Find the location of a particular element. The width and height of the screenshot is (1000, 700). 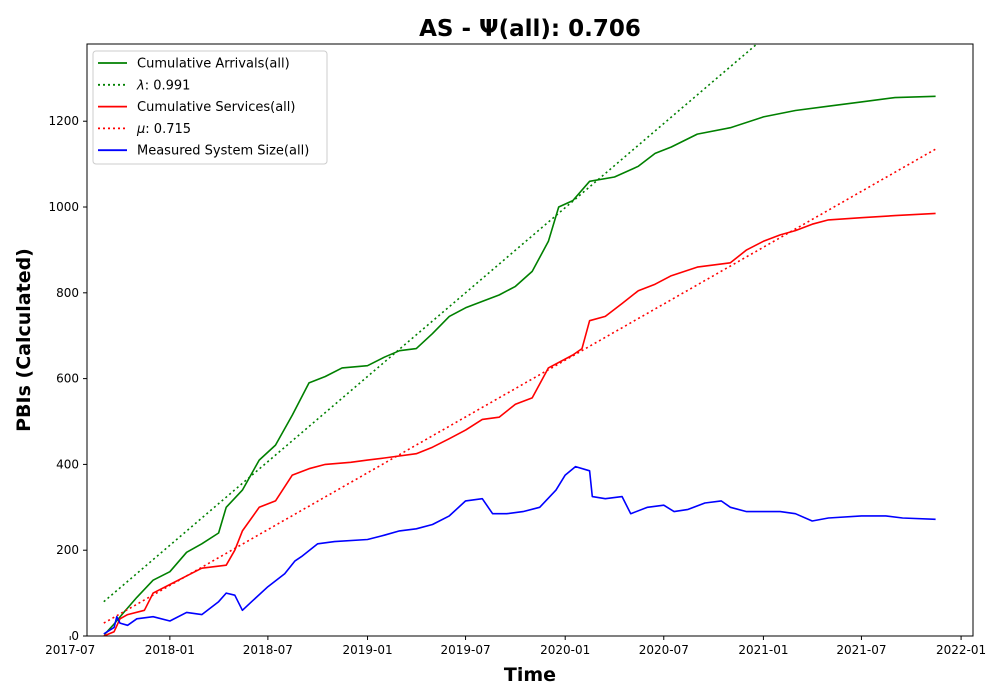

x-tick-label: 2017-07 is located at coordinates (70, 650).